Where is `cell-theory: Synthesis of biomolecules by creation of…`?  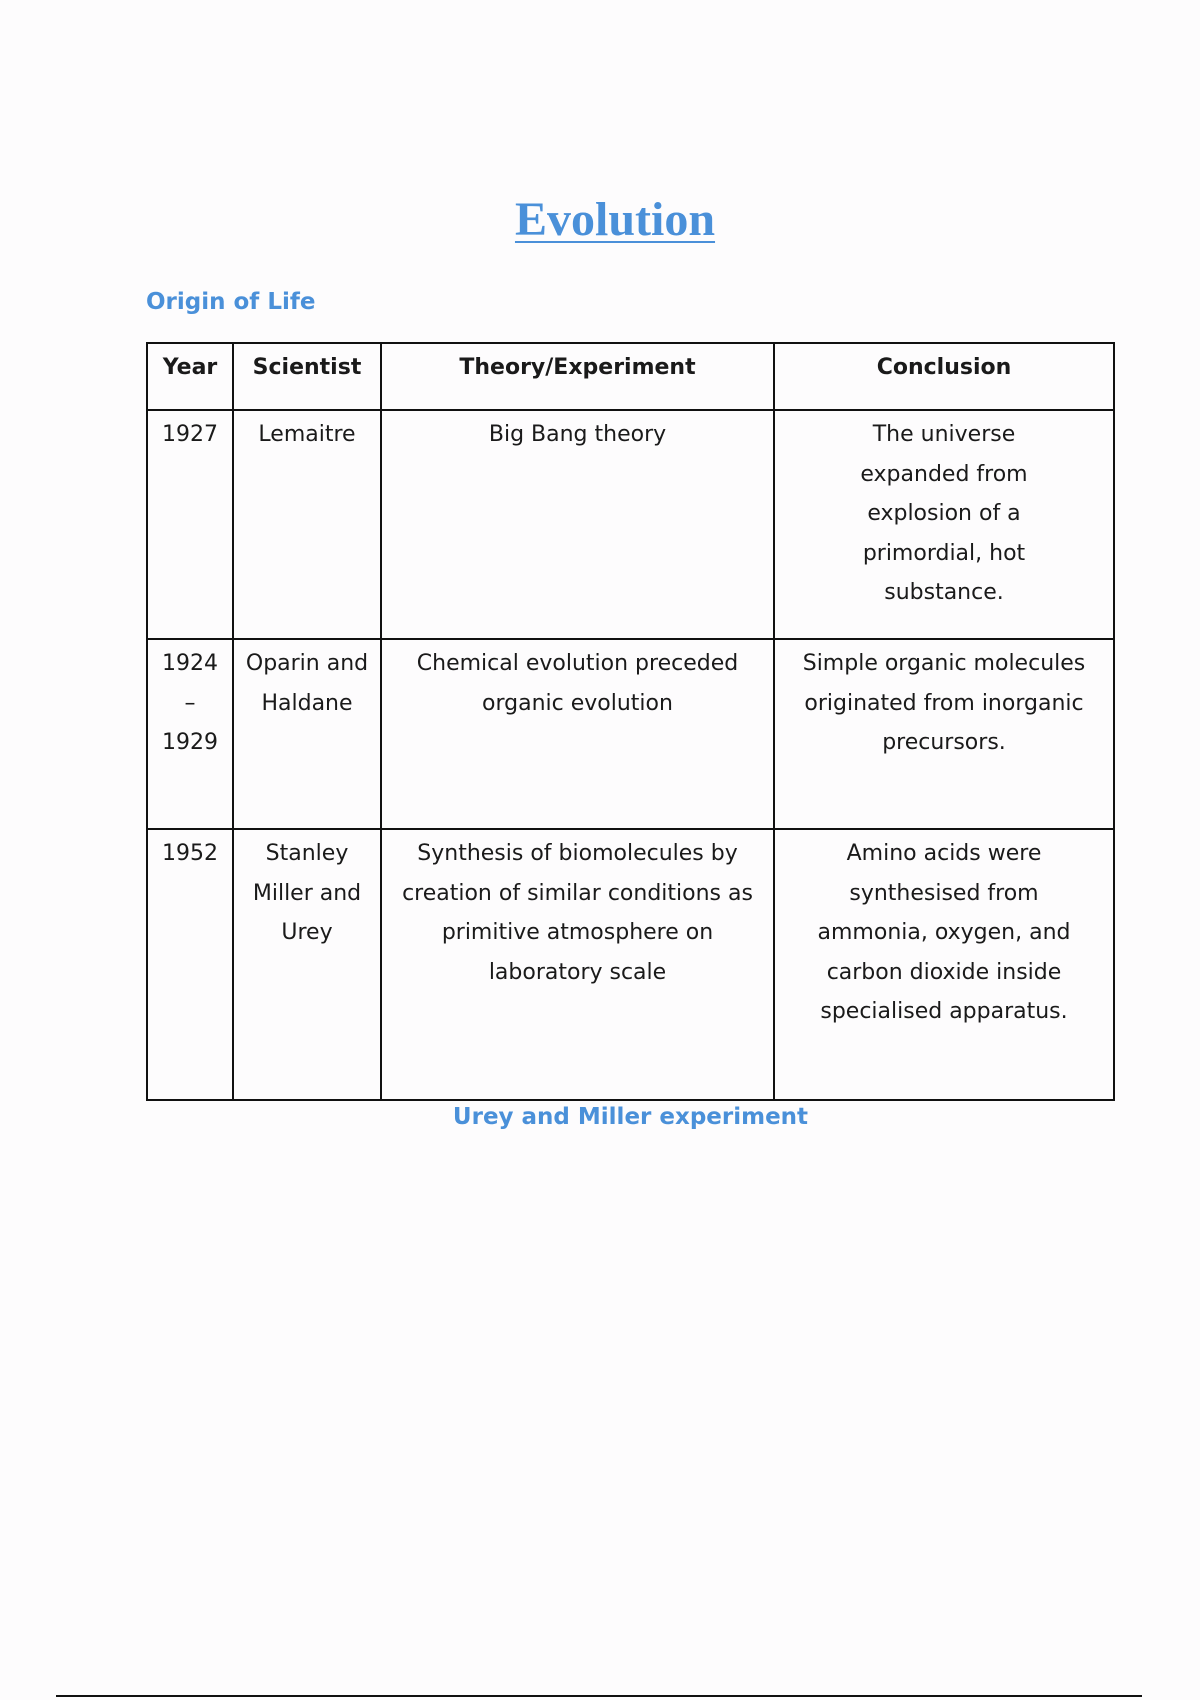
cell-theory: Synthesis of biomolecules by creation of… is located at coordinates (577, 964).